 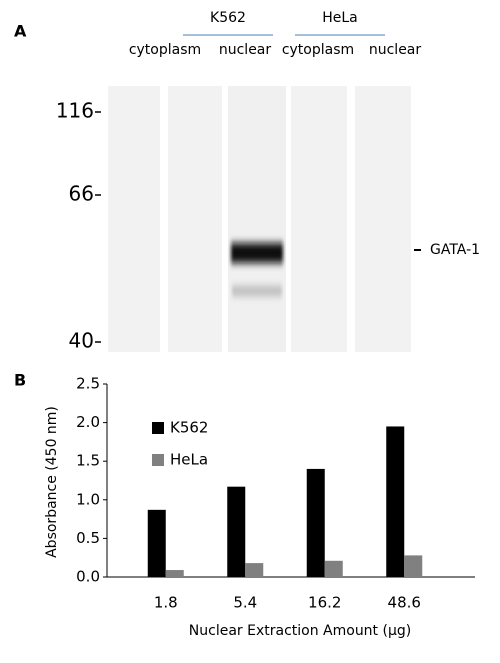 What do you see at coordinates (88, 577) in the screenshot?
I see `y-tick-label: 0.0` at bounding box center [88, 577].